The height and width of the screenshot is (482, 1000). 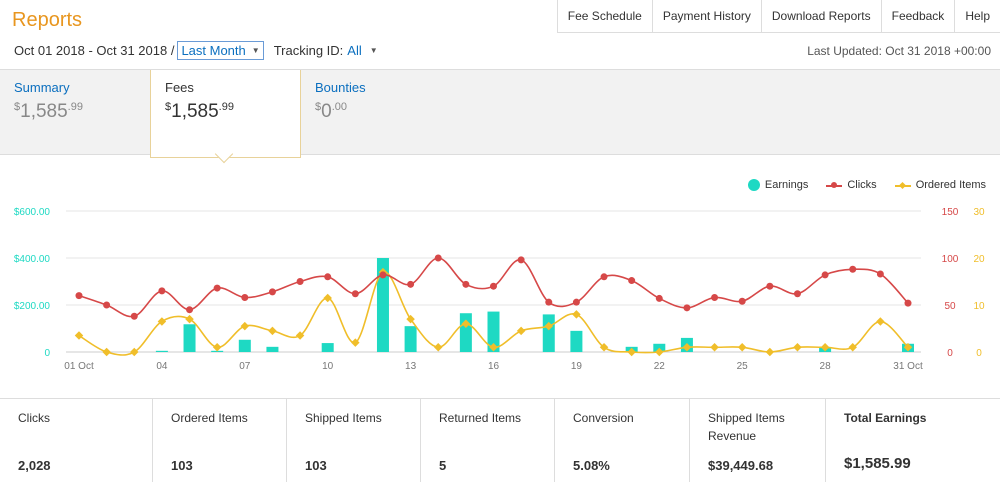 What do you see at coordinates (706, 16) in the screenshot?
I see `payment-history-link: Payment History` at bounding box center [706, 16].